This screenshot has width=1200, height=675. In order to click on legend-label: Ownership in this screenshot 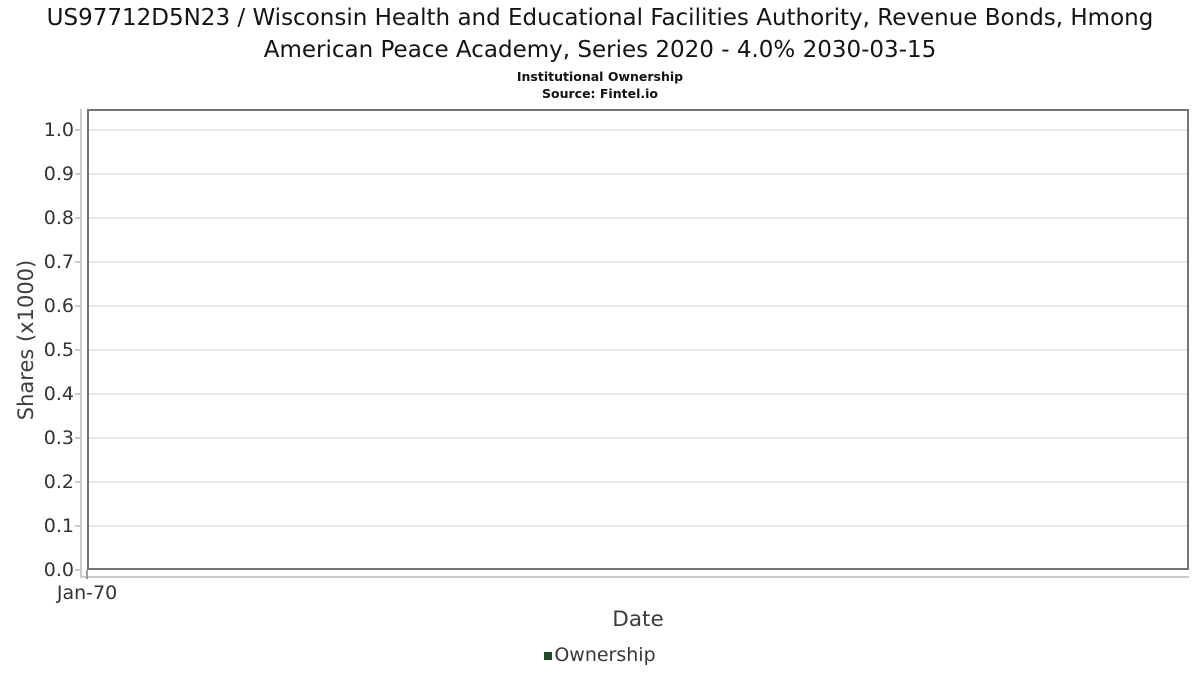, I will do `click(605, 655)`.